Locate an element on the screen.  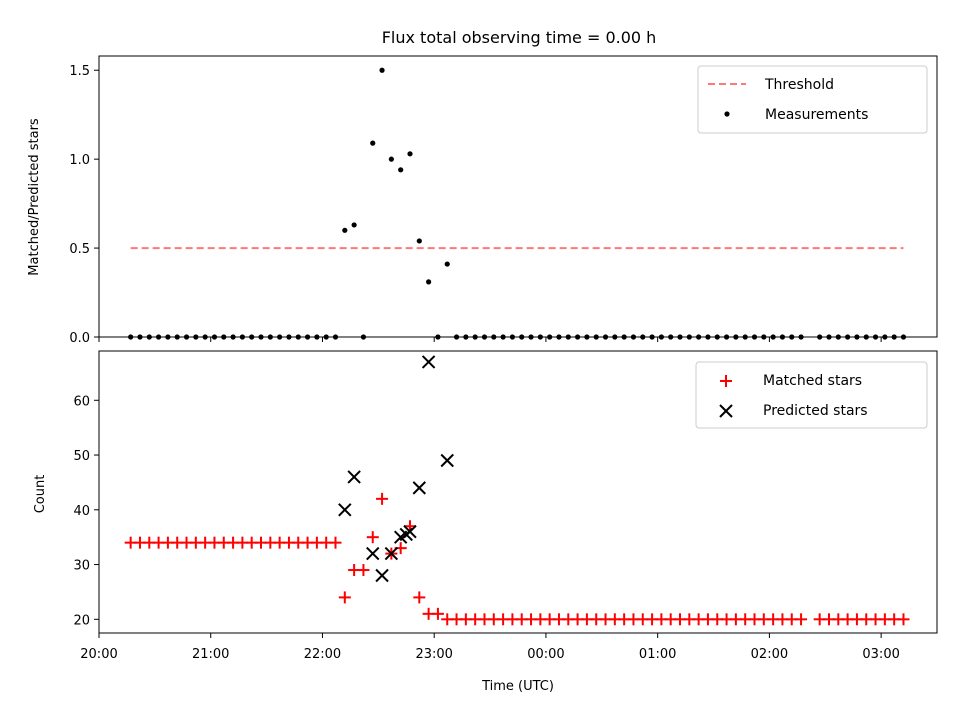
bottom-y-axis-label: Count is located at coordinates (40, 494).